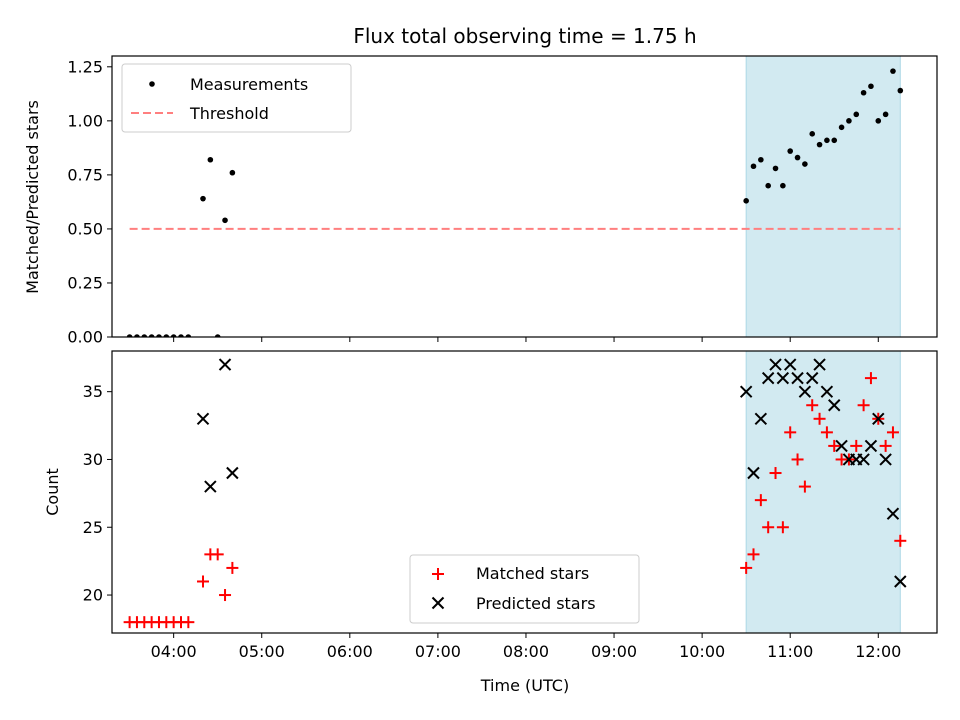 This screenshot has height=720, width=960. Describe the element at coordinates (249, 84) in the screenshot. I see `legend-label: Measurements` at that location.